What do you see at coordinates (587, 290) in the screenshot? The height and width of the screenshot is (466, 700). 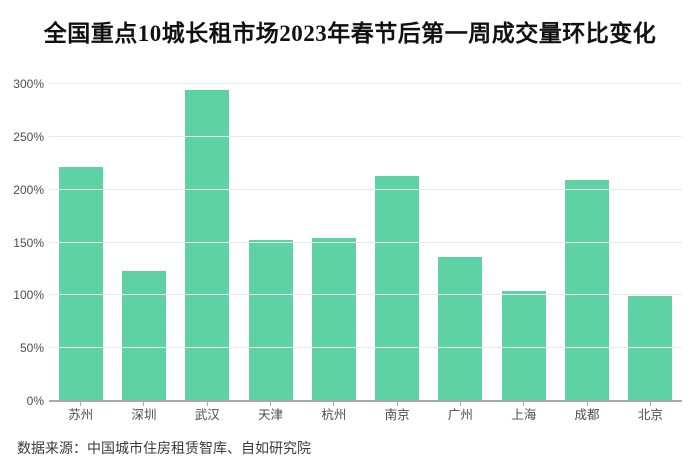 I see `bar-成都` at bounding box center [587, 290].